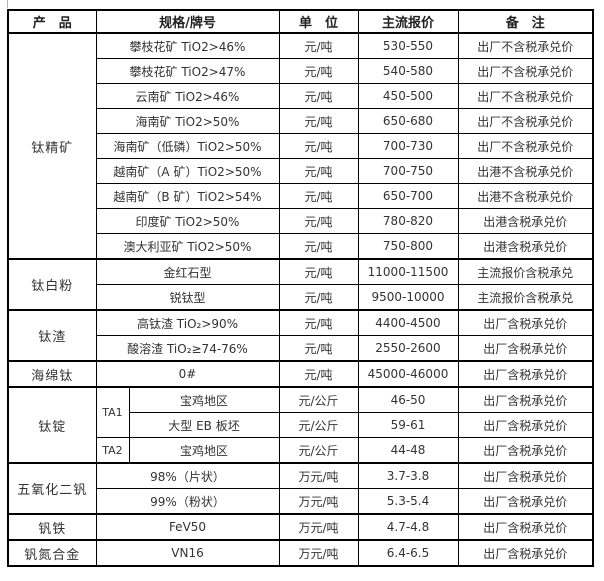 This screenshot has width=604, height=581. What do you see at coordinates (187, 45) in the screenshot?
I see `spec-cell: 攀枝花矿 TiO2>46%` at bounding box center [187, 45].